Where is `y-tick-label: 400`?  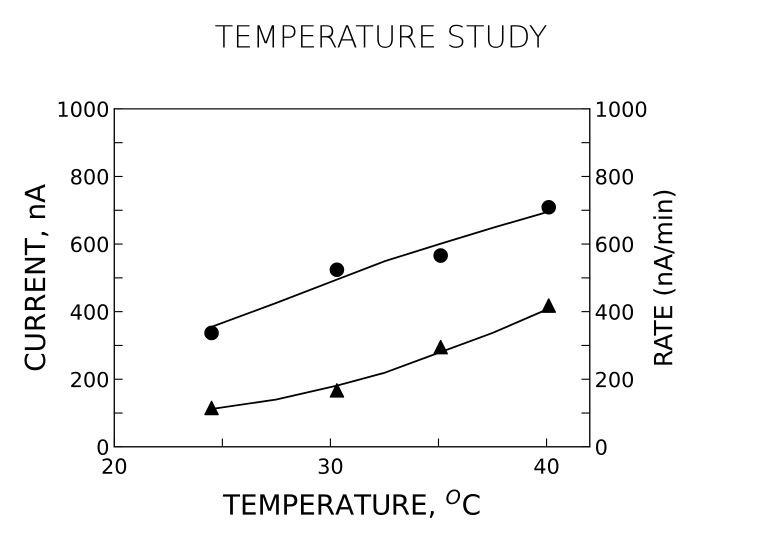
y-tick-label: 400 is located at coordinates (89, 312).